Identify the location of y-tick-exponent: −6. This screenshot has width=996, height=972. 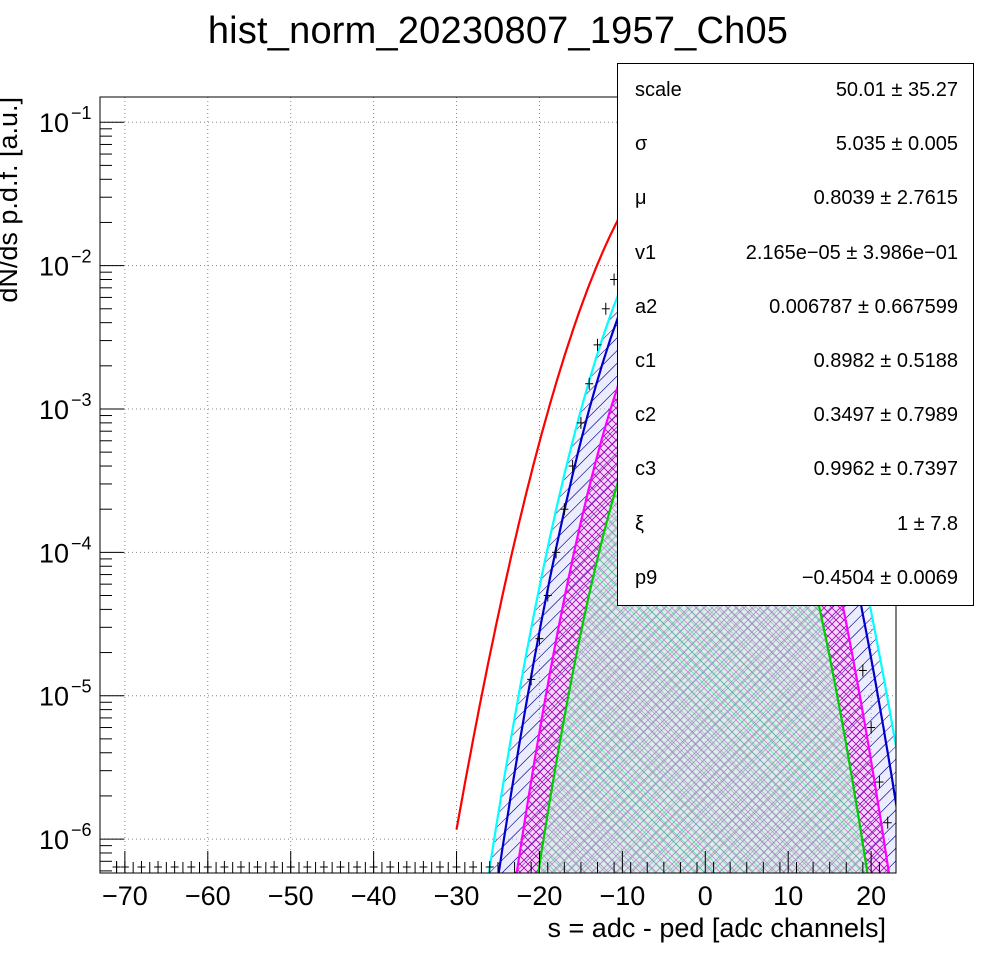
(81, 830).